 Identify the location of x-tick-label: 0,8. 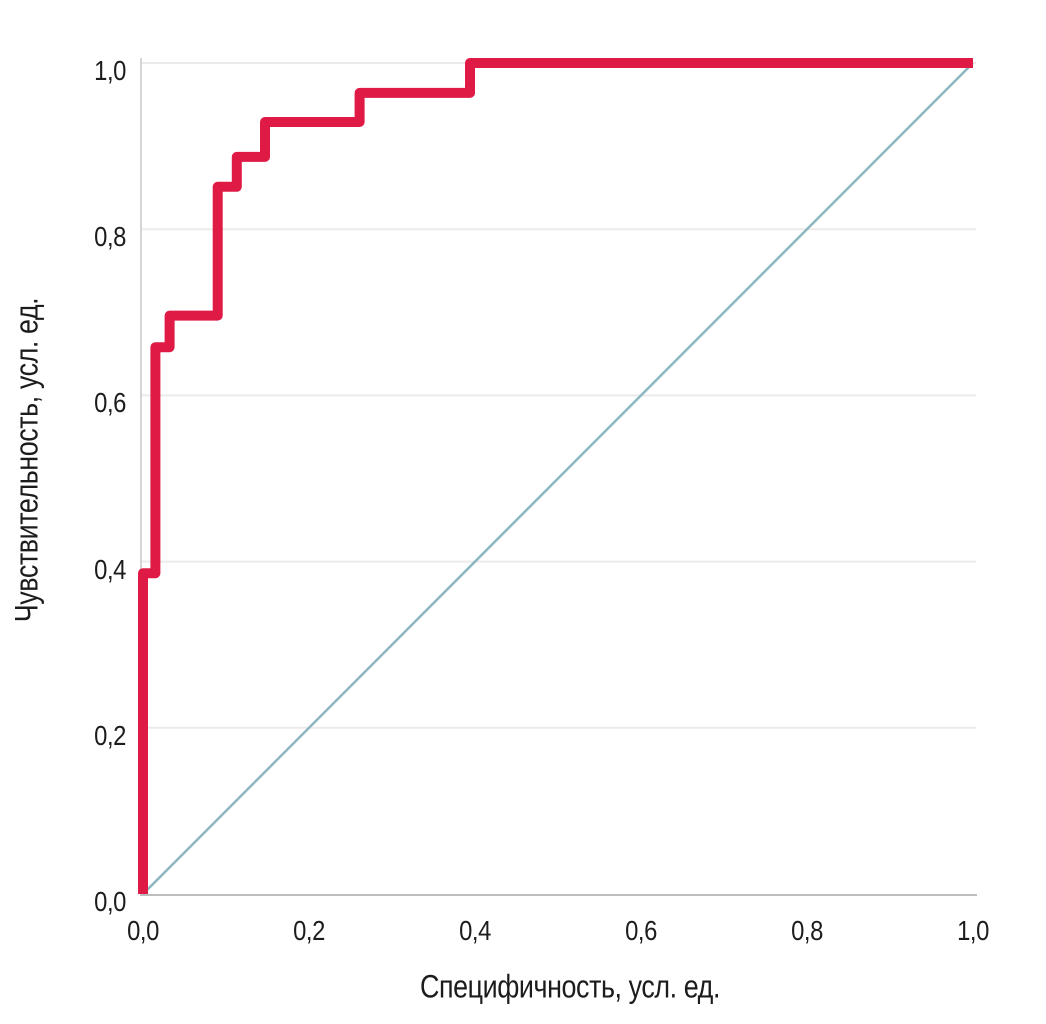
(807, 930).